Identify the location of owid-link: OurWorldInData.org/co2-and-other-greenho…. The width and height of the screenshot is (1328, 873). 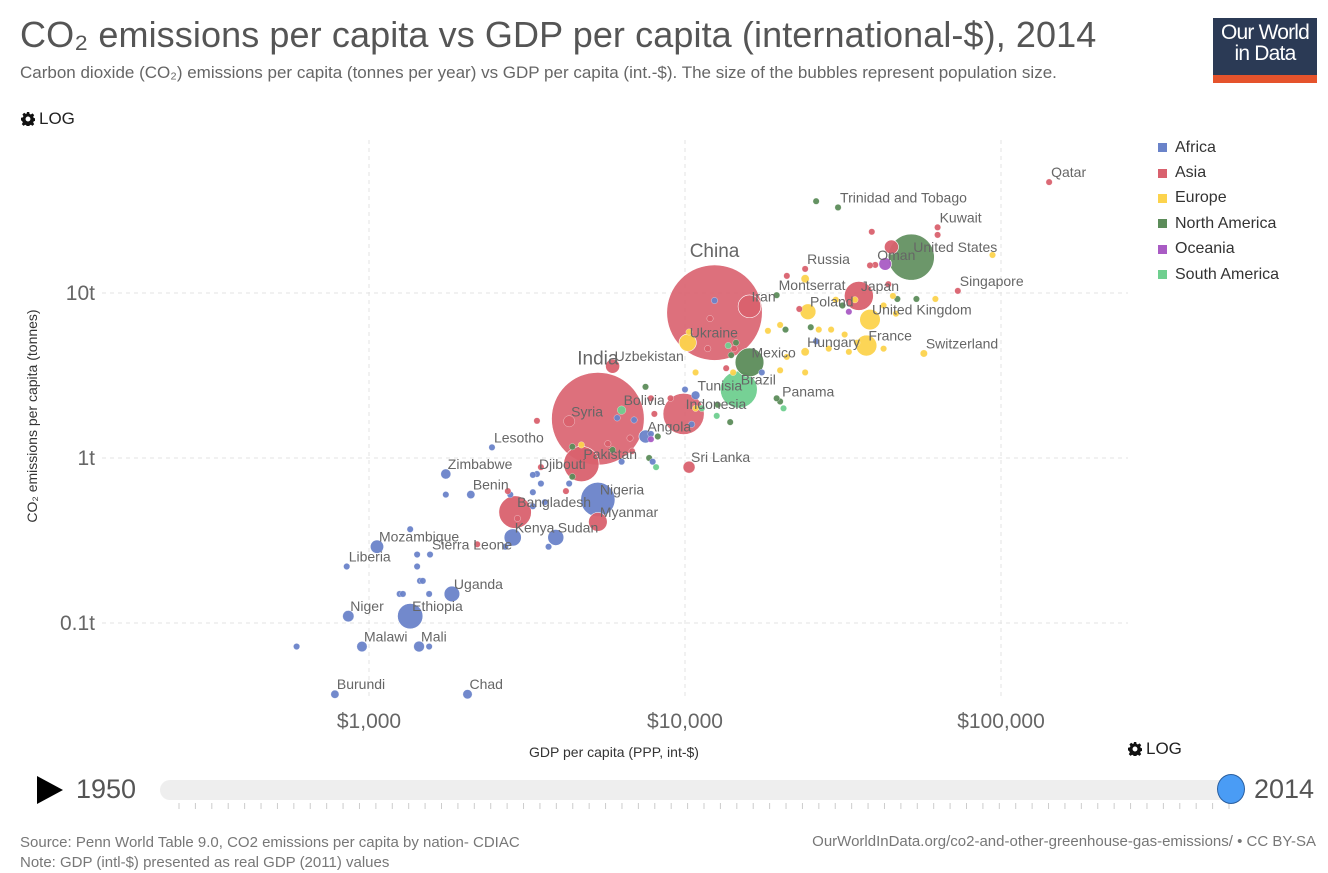
(1064, 841).